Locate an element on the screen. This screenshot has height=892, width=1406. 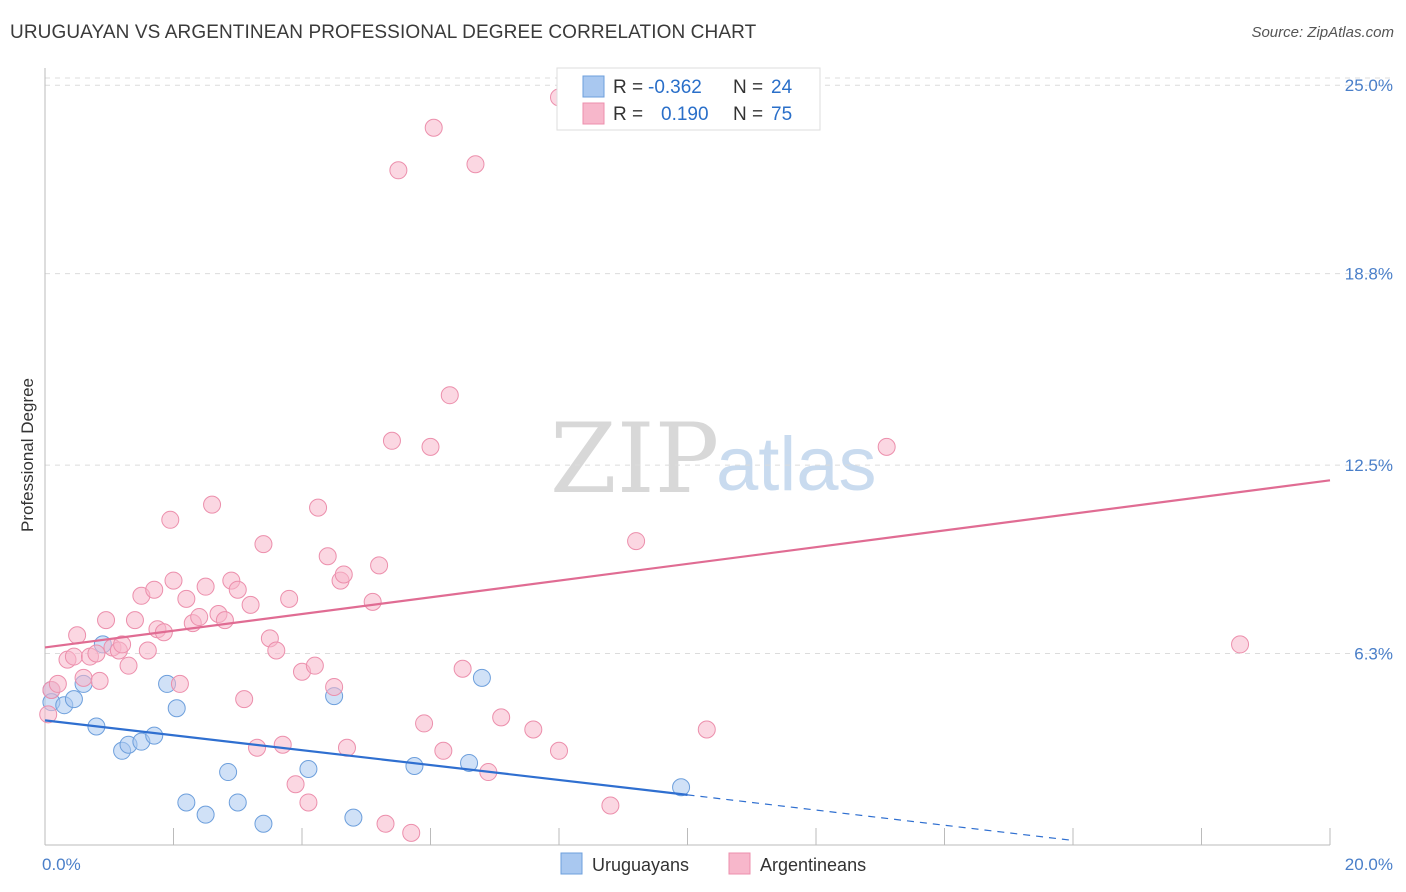
legend-swatch-uruguayans is located at coordinates (593, 86).